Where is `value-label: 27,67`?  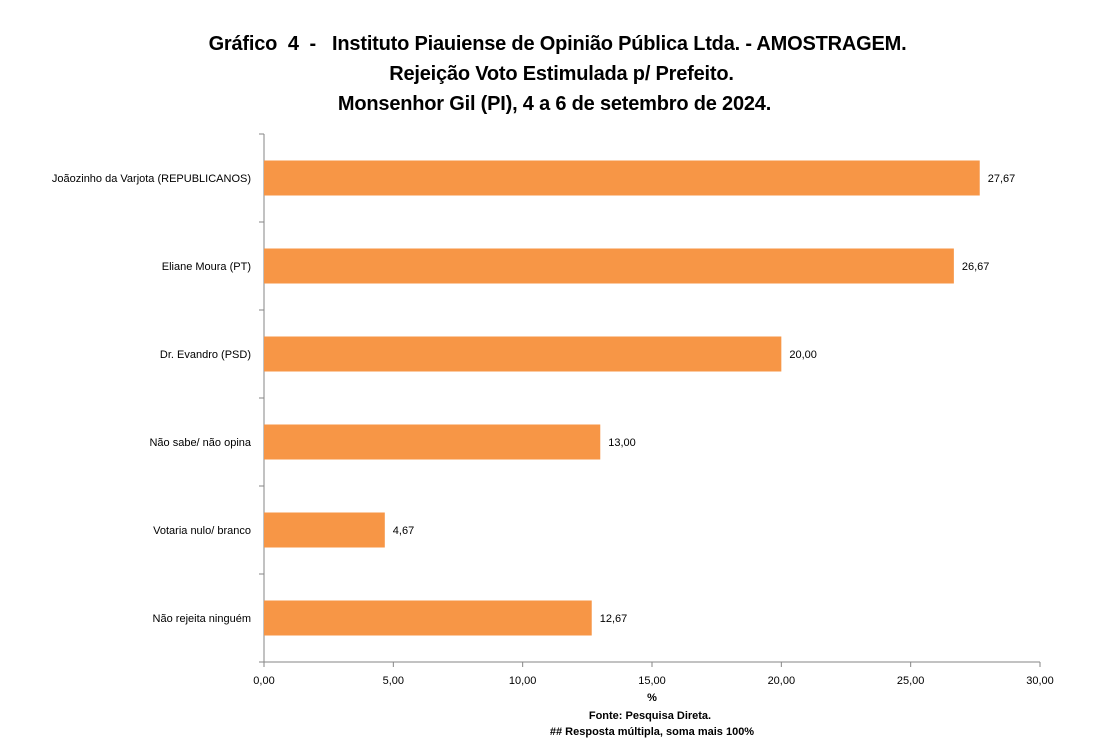 value-label: 27,67 is located at coordinates (1002, 179).